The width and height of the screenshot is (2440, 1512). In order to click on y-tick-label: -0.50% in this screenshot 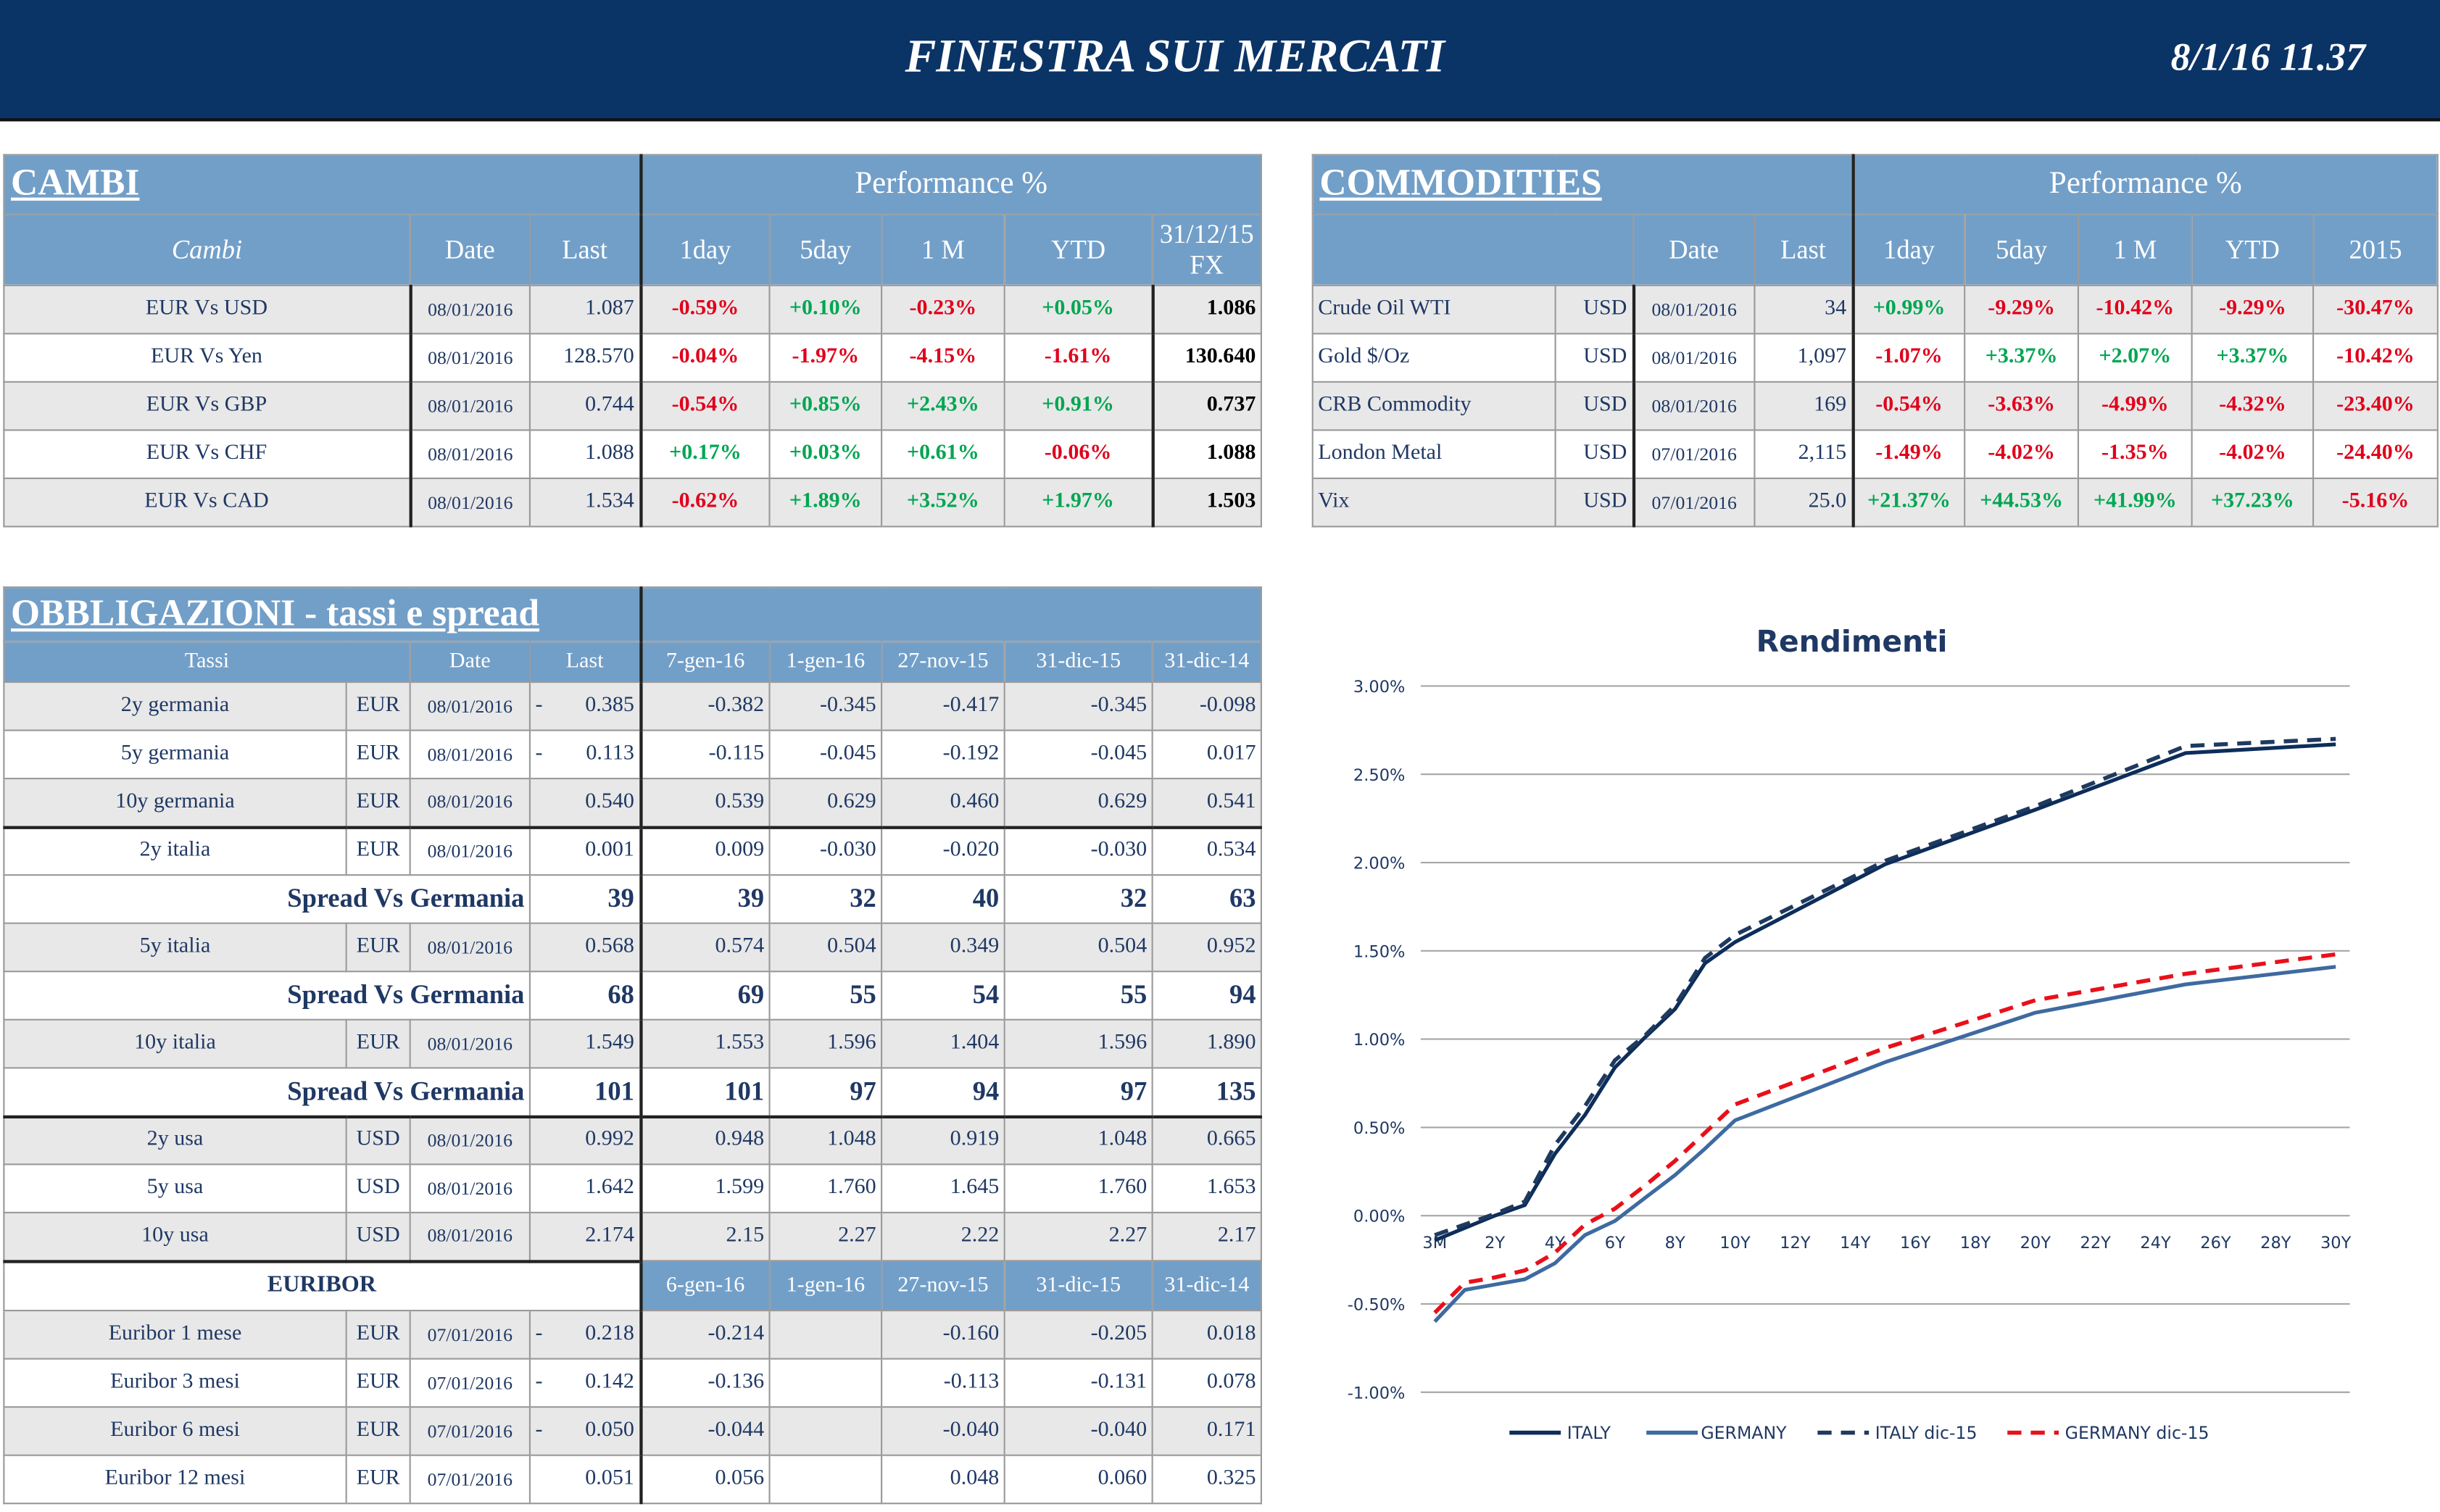, I will do `click(1377, 1305)`.